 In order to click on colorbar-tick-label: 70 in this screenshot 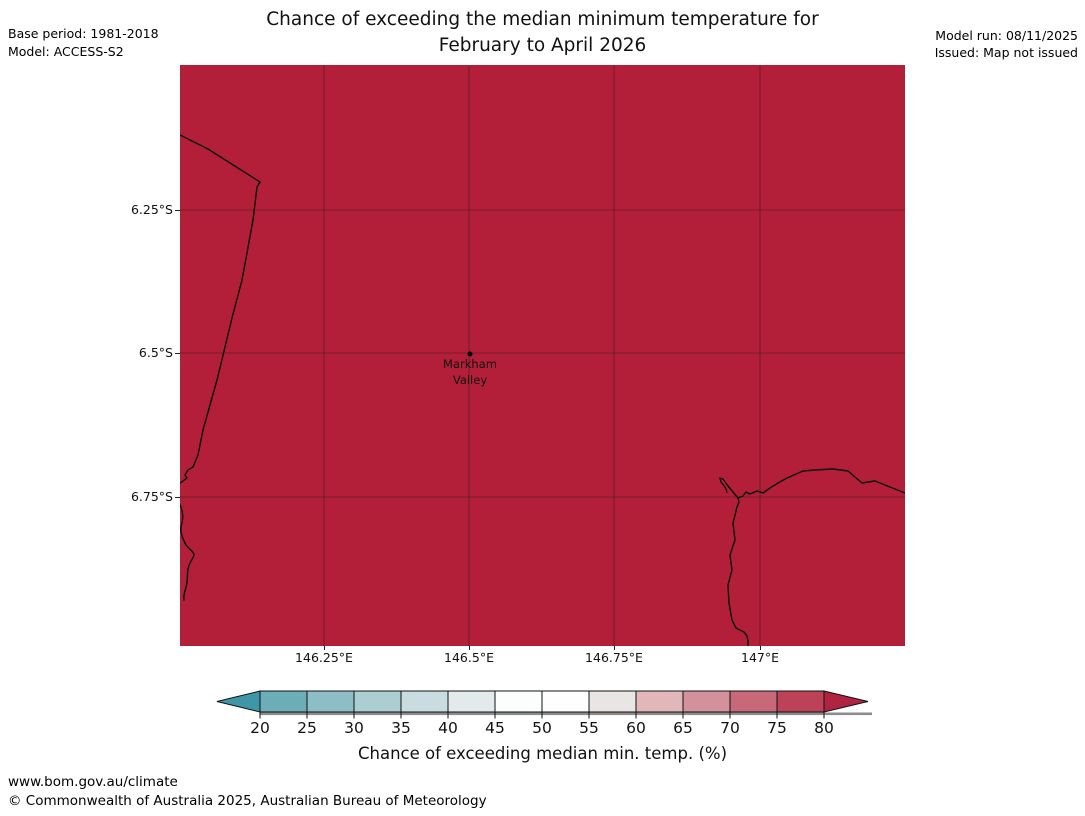, I will do `click(730, 728)`.